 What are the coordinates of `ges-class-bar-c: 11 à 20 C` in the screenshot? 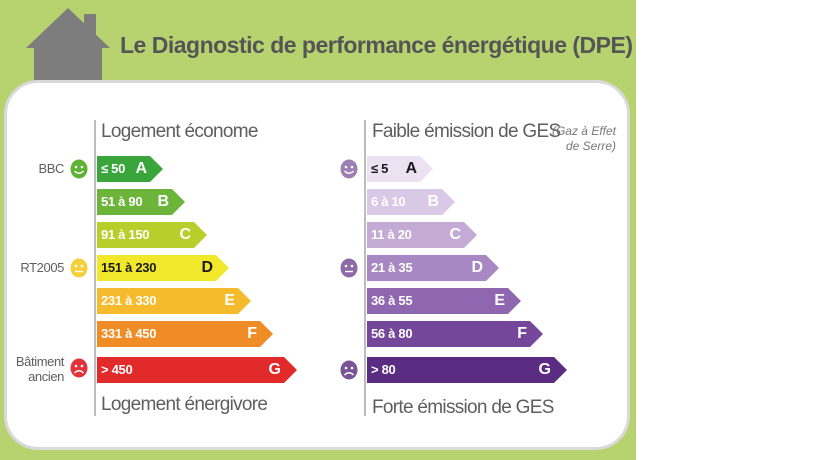 It's located at (422, 235).